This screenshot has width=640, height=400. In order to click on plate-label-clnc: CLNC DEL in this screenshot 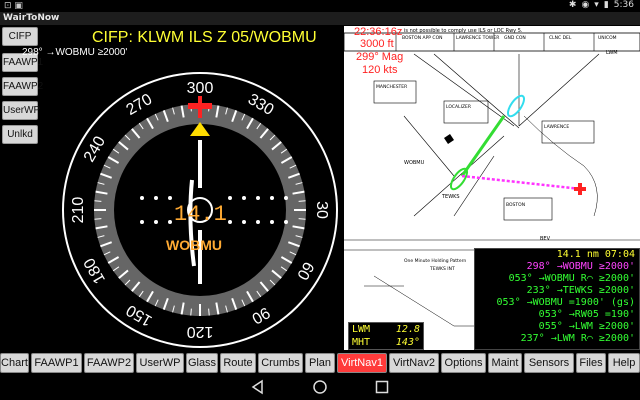, I will do `click(560, 38)`.